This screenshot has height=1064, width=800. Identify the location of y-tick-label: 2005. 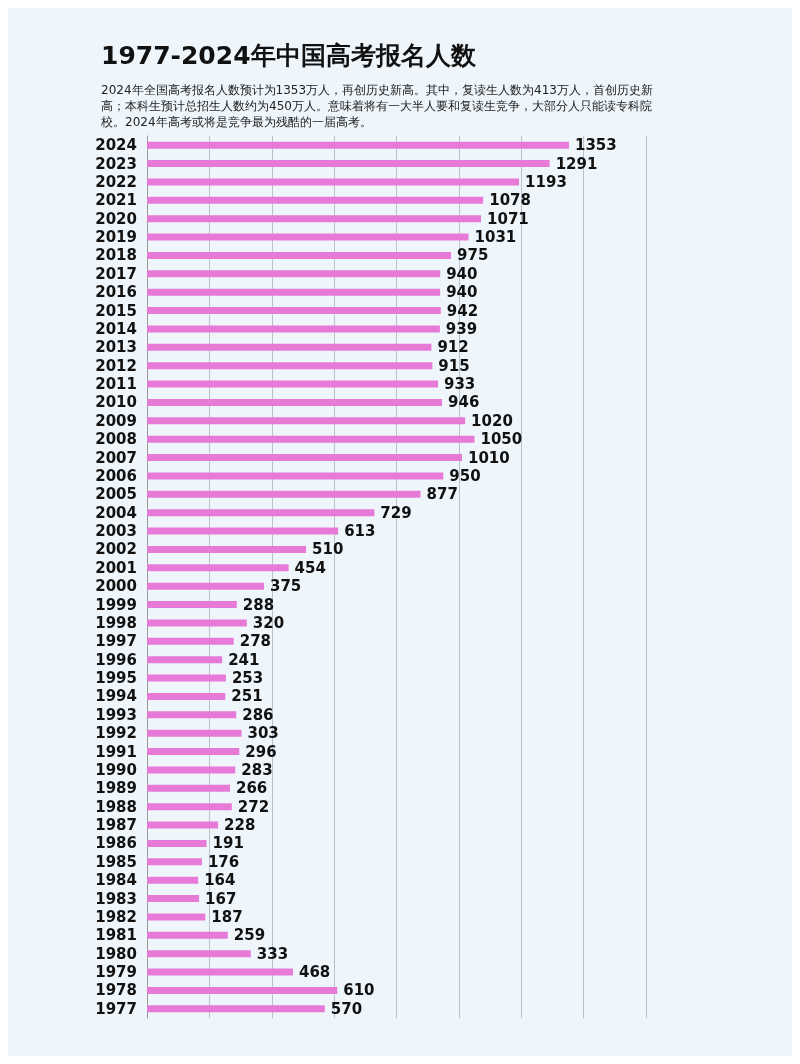
(116, 494).